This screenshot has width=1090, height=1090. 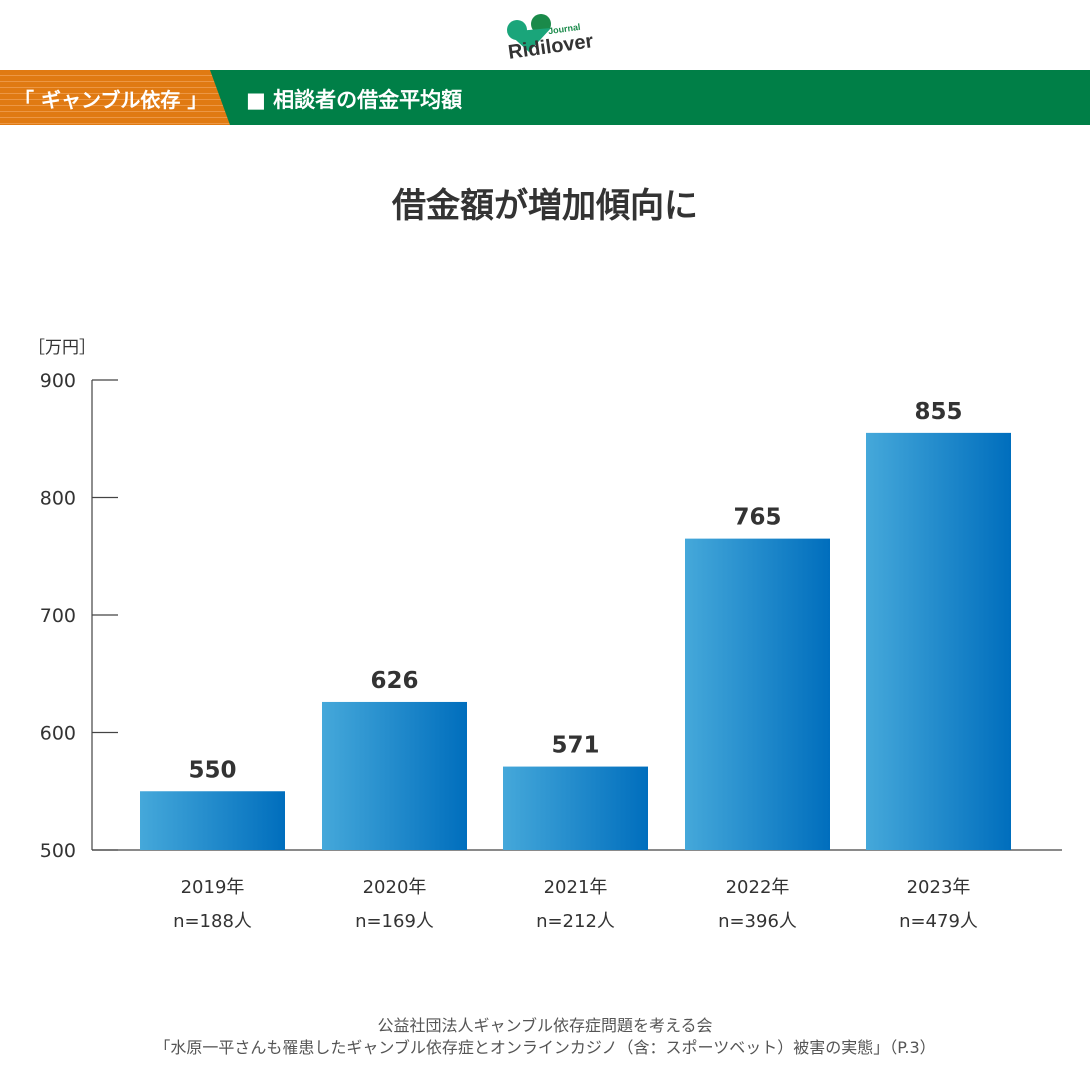 I want to click on bar-2023年, so click(x=938, y=641).